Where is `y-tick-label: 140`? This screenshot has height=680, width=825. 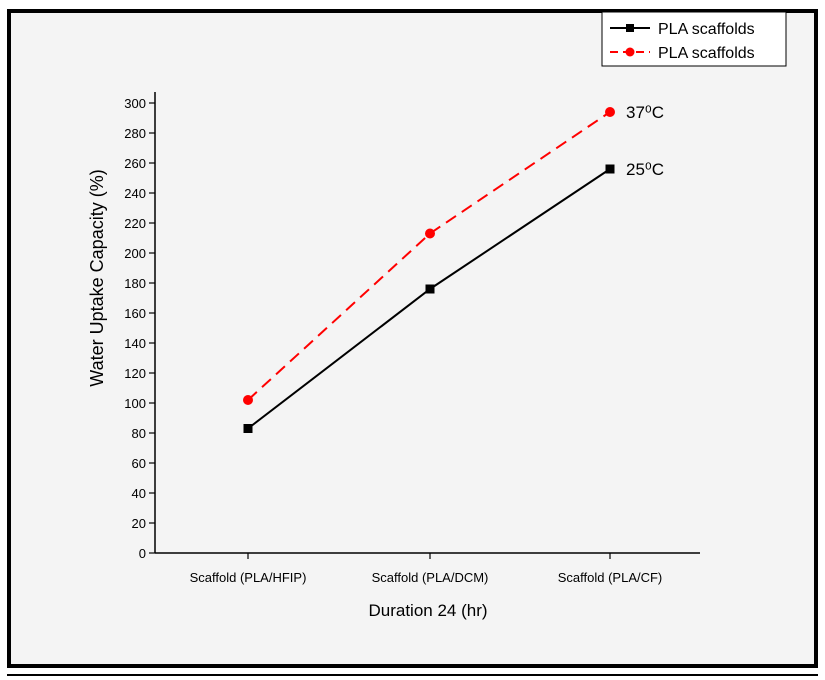
y-tick-label: 140 is located at coordinates (135, 343).